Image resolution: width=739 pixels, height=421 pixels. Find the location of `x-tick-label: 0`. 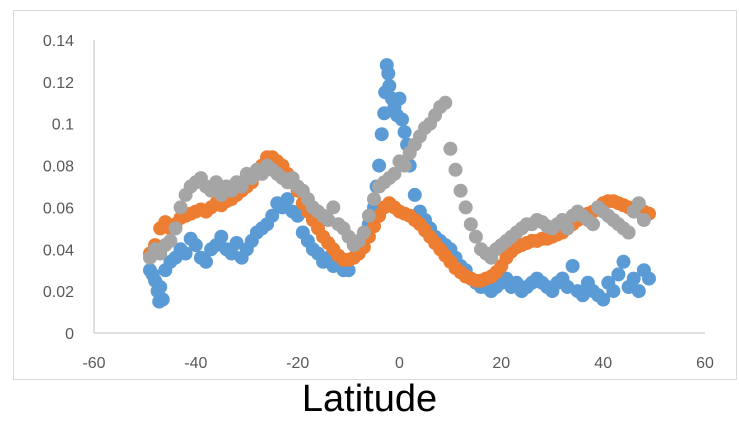

x-tick-label: 0 is located at coordinates (399, 363).